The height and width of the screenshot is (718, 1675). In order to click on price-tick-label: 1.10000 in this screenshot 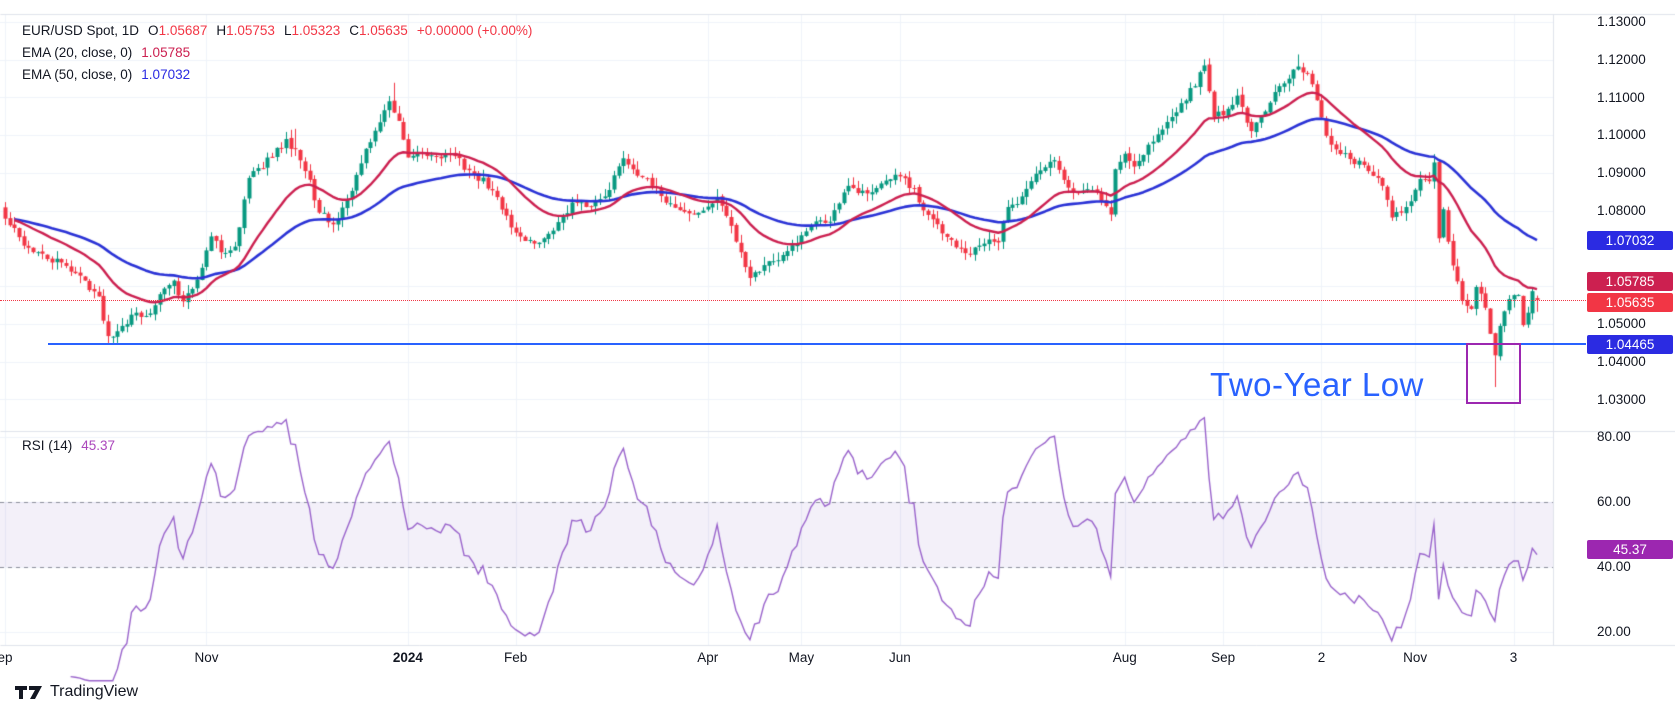, I will do `click(1621, 135)`.